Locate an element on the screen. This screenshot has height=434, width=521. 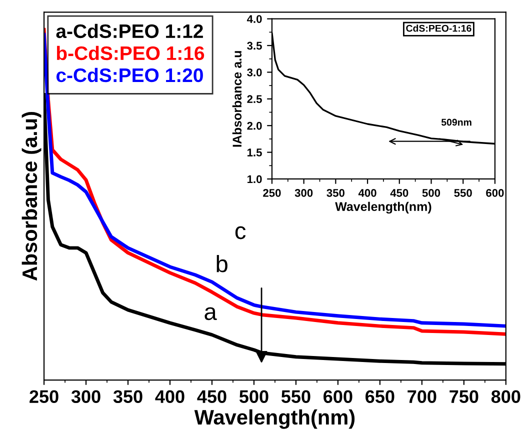
x-tick-label: 700 is located at coordinates (422, 396).